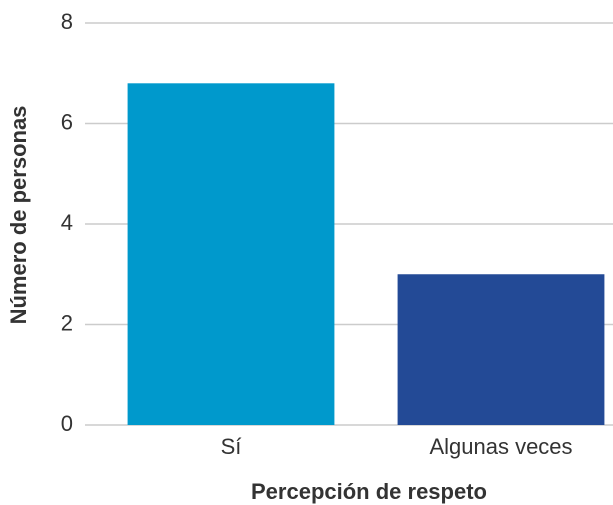 This screenshot has width=613, height=505. What do you see at coordinates (231, 446) in the screenshot?
I see `x-tick-label: Sí` at bounding box center [231, 446].